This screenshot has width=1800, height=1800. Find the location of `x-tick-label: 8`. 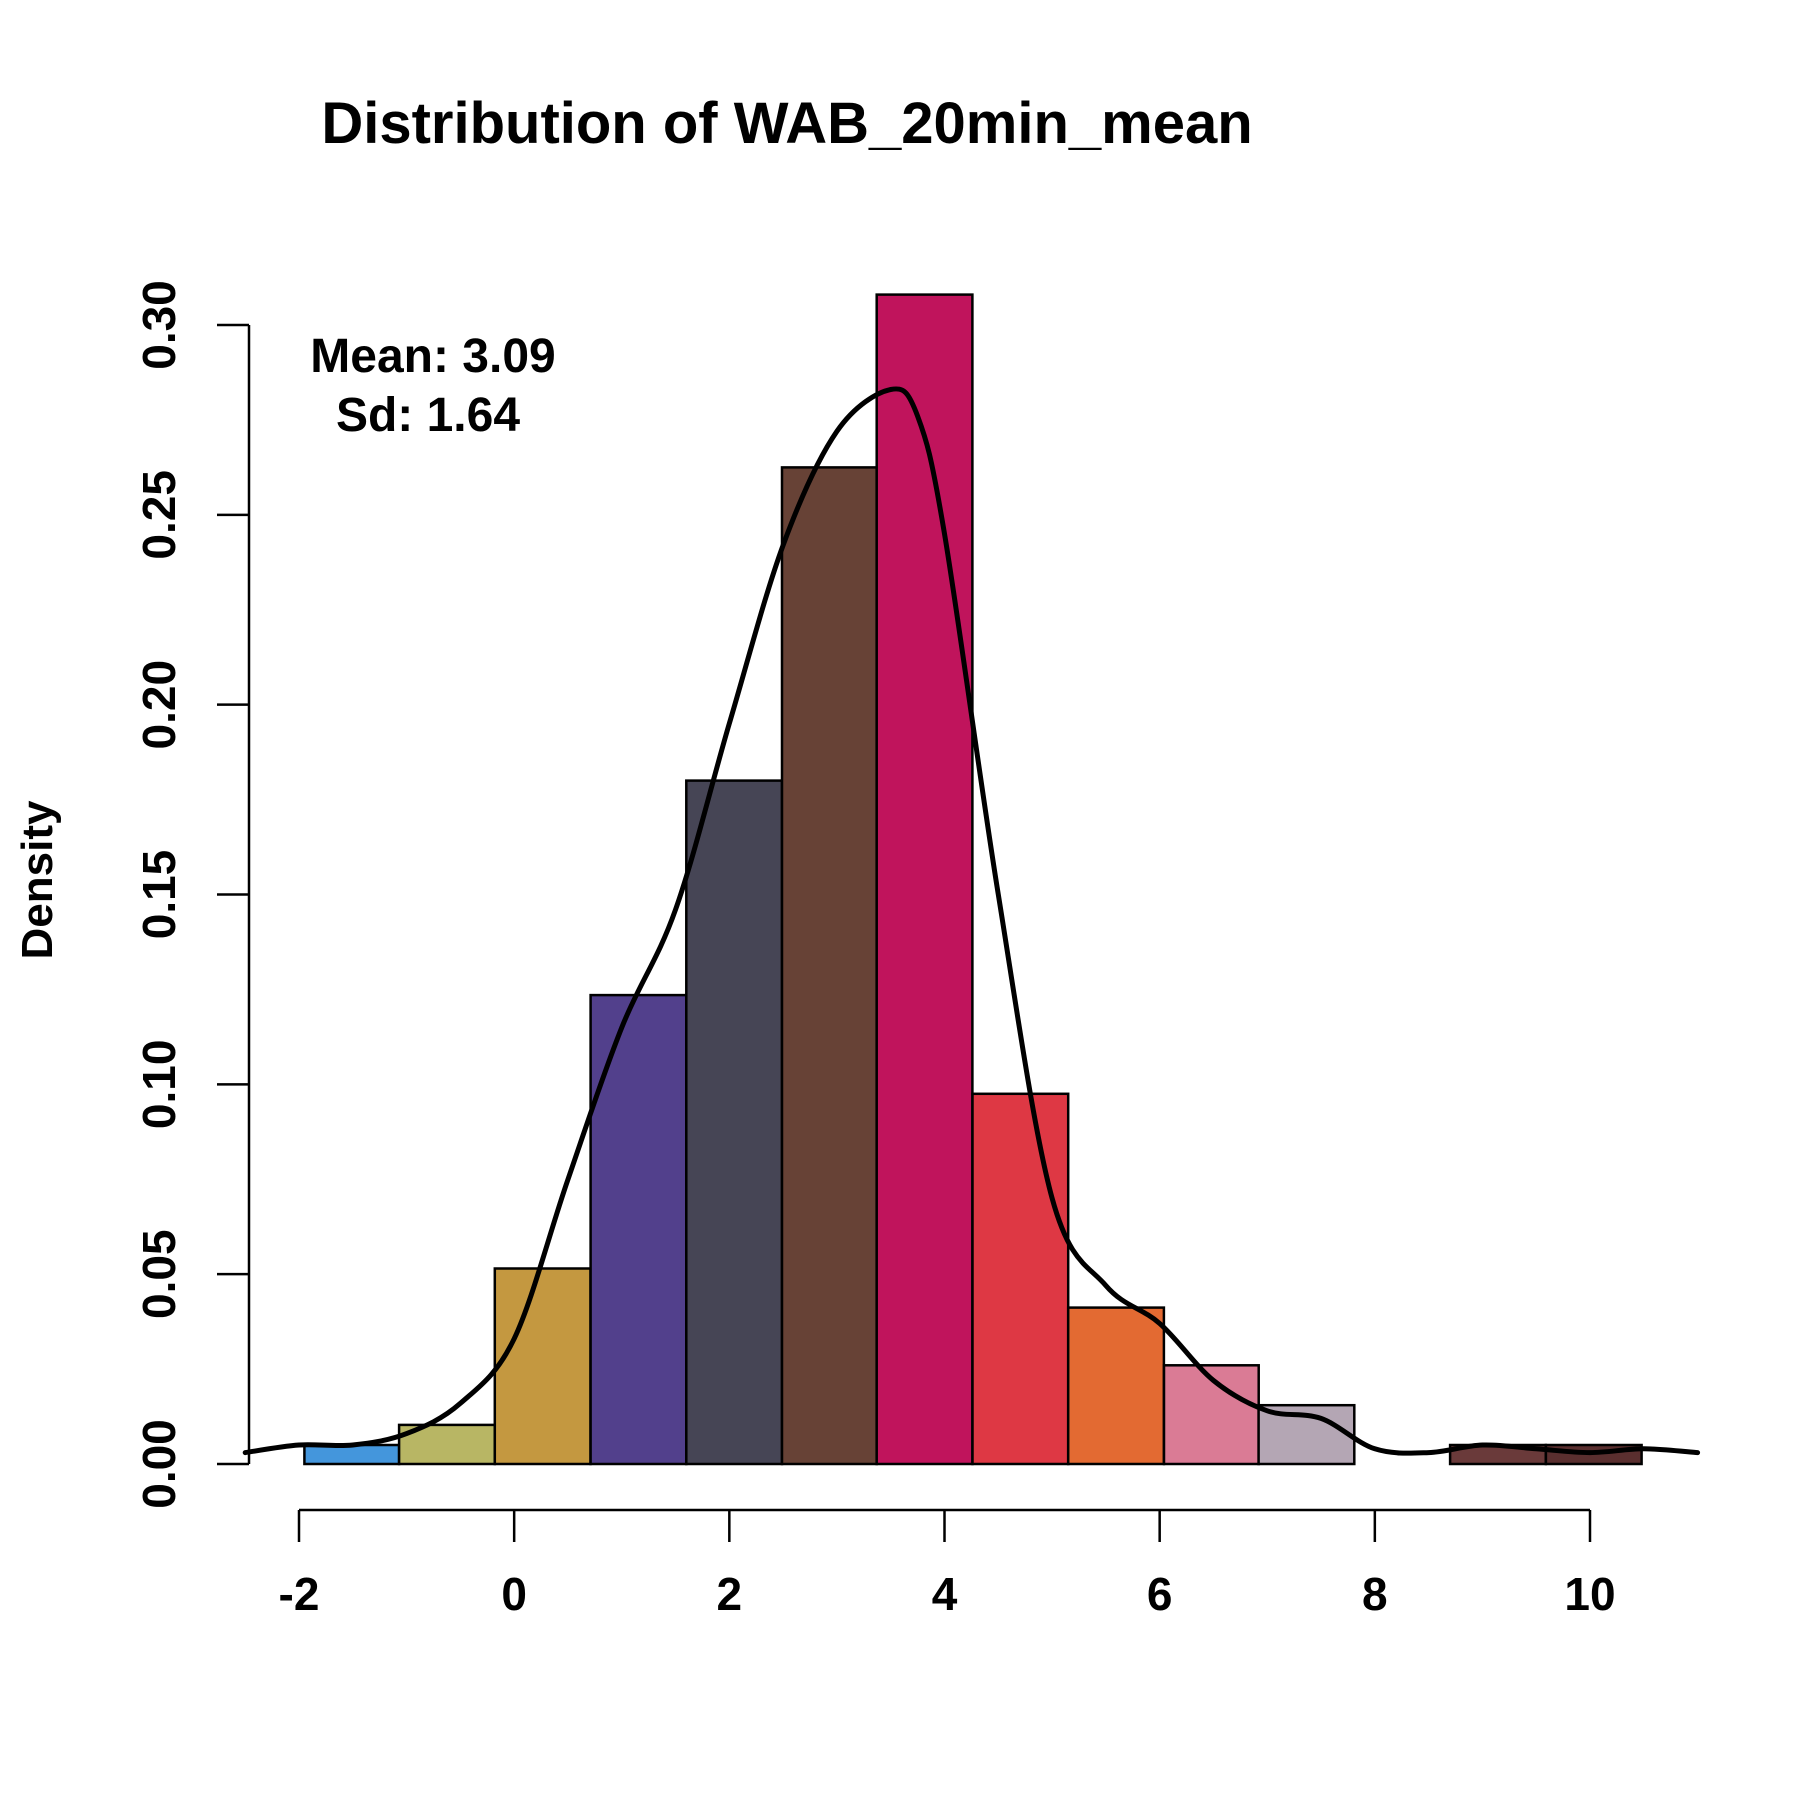

x-tick-label: 8 is located at coordinates (1375, 1594).